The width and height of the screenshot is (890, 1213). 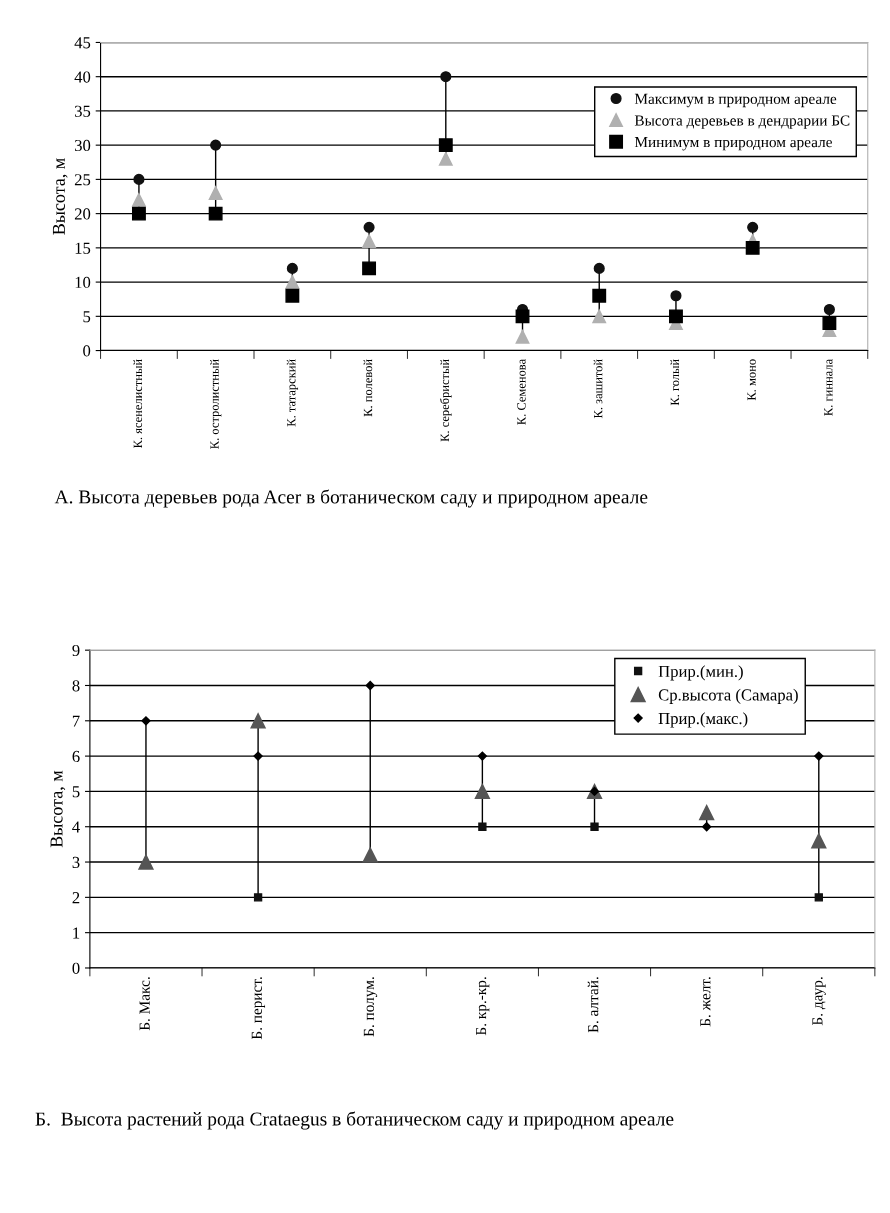 What do you see at coordinates (144, 1004) in the screenshot?
I see `x-tick-label: Б. Макс.` at bounding box center [144, 1004].